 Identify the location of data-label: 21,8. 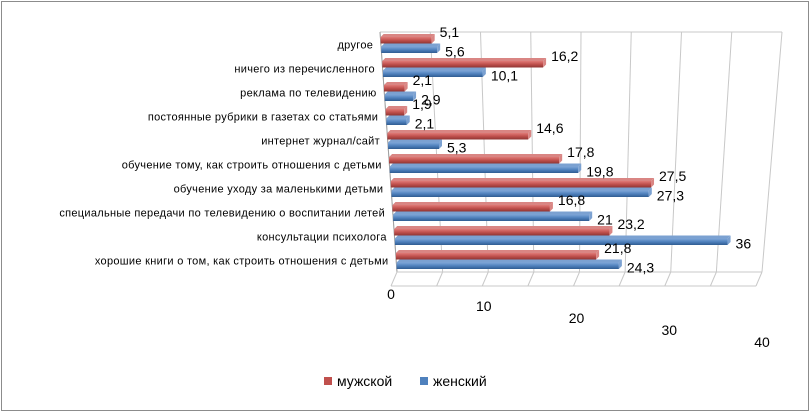
(617, 248).